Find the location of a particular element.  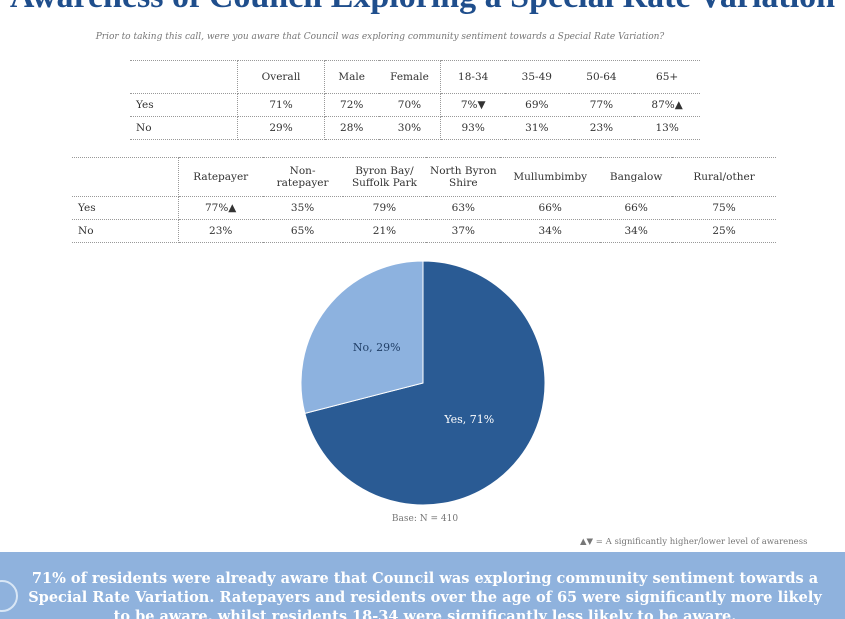

column-header: Male is located at coordinates (351, 77).